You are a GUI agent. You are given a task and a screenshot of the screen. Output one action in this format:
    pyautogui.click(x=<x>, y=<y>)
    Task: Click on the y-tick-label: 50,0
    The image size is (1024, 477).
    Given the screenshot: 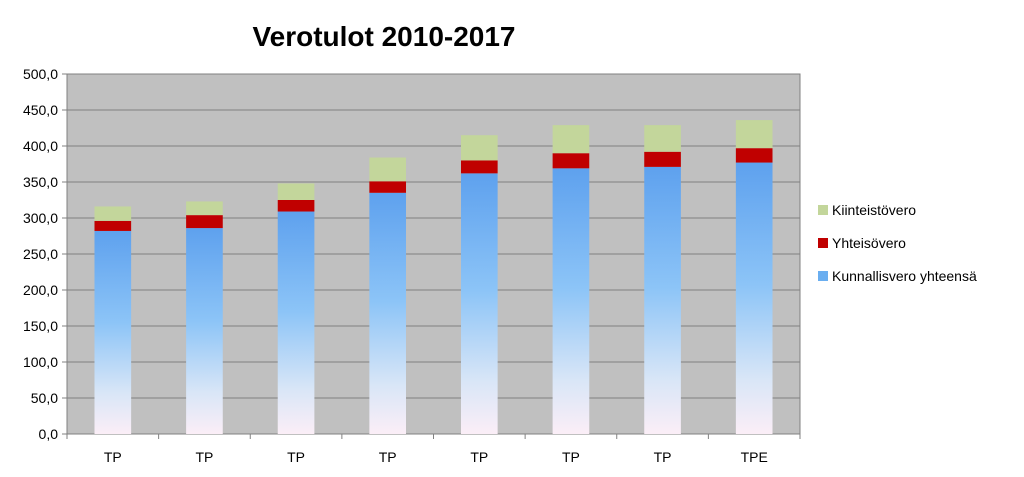 What is the action you would take?
    pyautogui.click(x=44, y=398)
    